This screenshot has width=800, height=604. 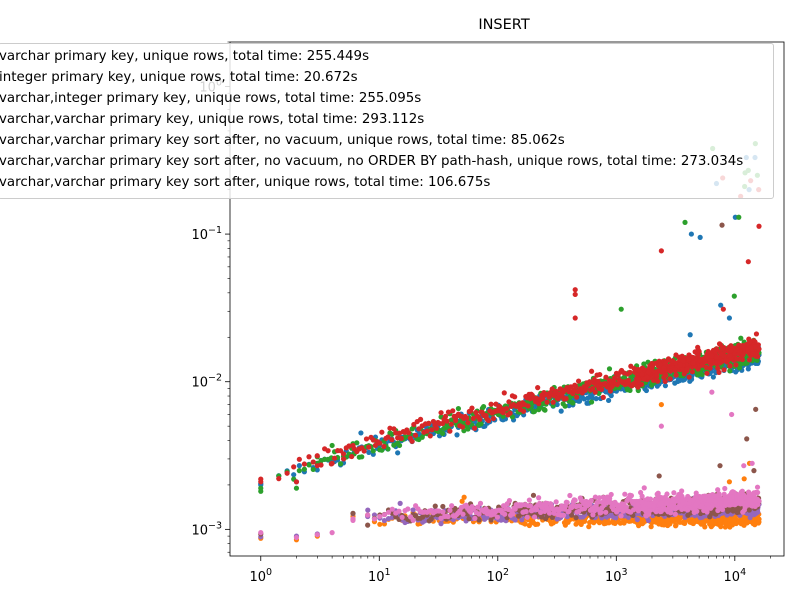 What do you see at coordinates (504, 25) in the screenshot?
I see `chart-title: INSERT` at bounding box center [504, 25].